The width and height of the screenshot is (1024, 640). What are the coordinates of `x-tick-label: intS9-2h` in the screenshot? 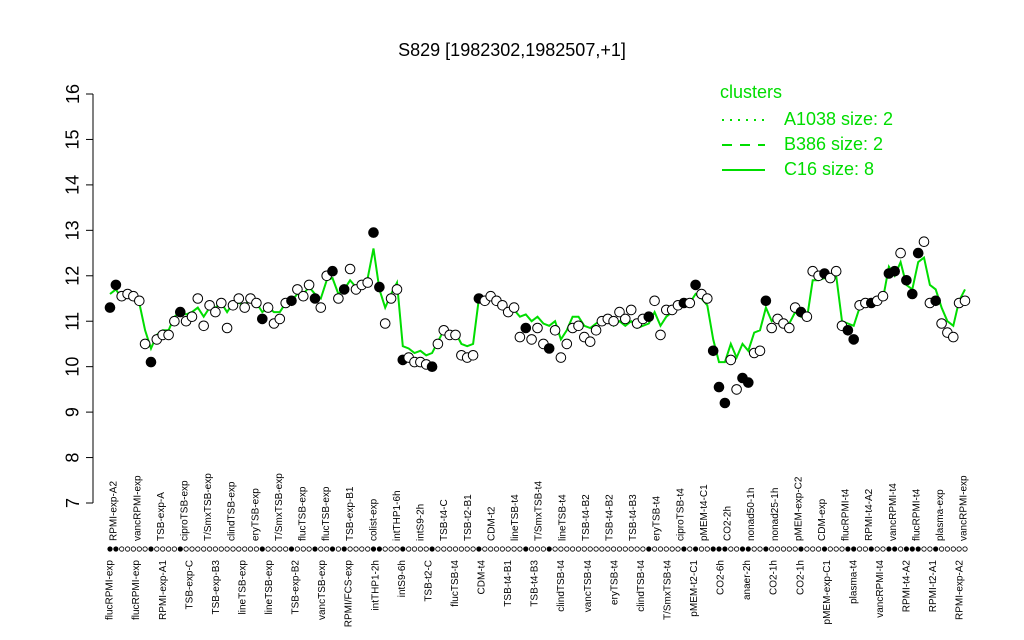 It's located at (421, 522).